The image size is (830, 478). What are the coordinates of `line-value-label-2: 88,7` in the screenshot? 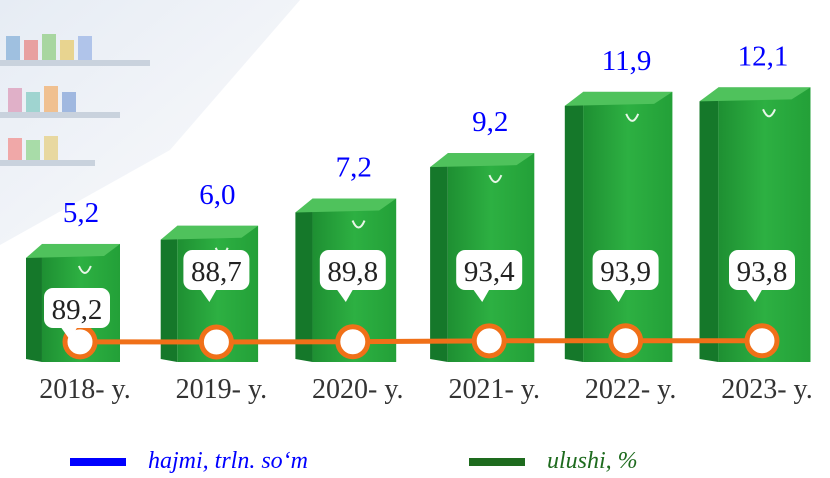 It's located at (216, 272).